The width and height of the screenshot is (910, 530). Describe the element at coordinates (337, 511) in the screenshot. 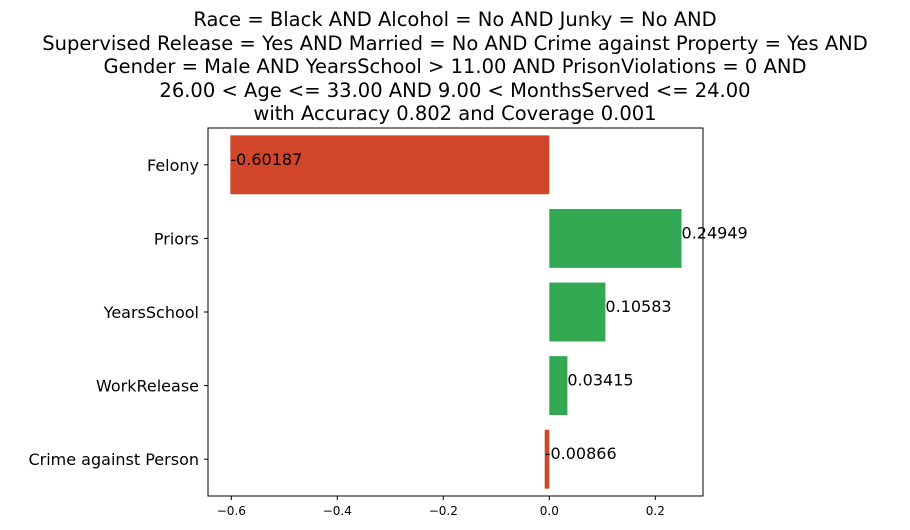

I see `x-tick-label: −0.4` at that location.